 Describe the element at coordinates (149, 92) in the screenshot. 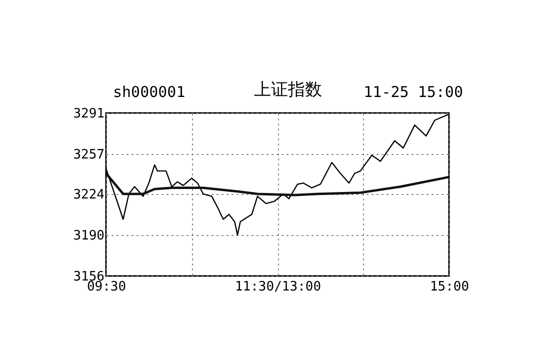

I see `text: sh000001` at that location.